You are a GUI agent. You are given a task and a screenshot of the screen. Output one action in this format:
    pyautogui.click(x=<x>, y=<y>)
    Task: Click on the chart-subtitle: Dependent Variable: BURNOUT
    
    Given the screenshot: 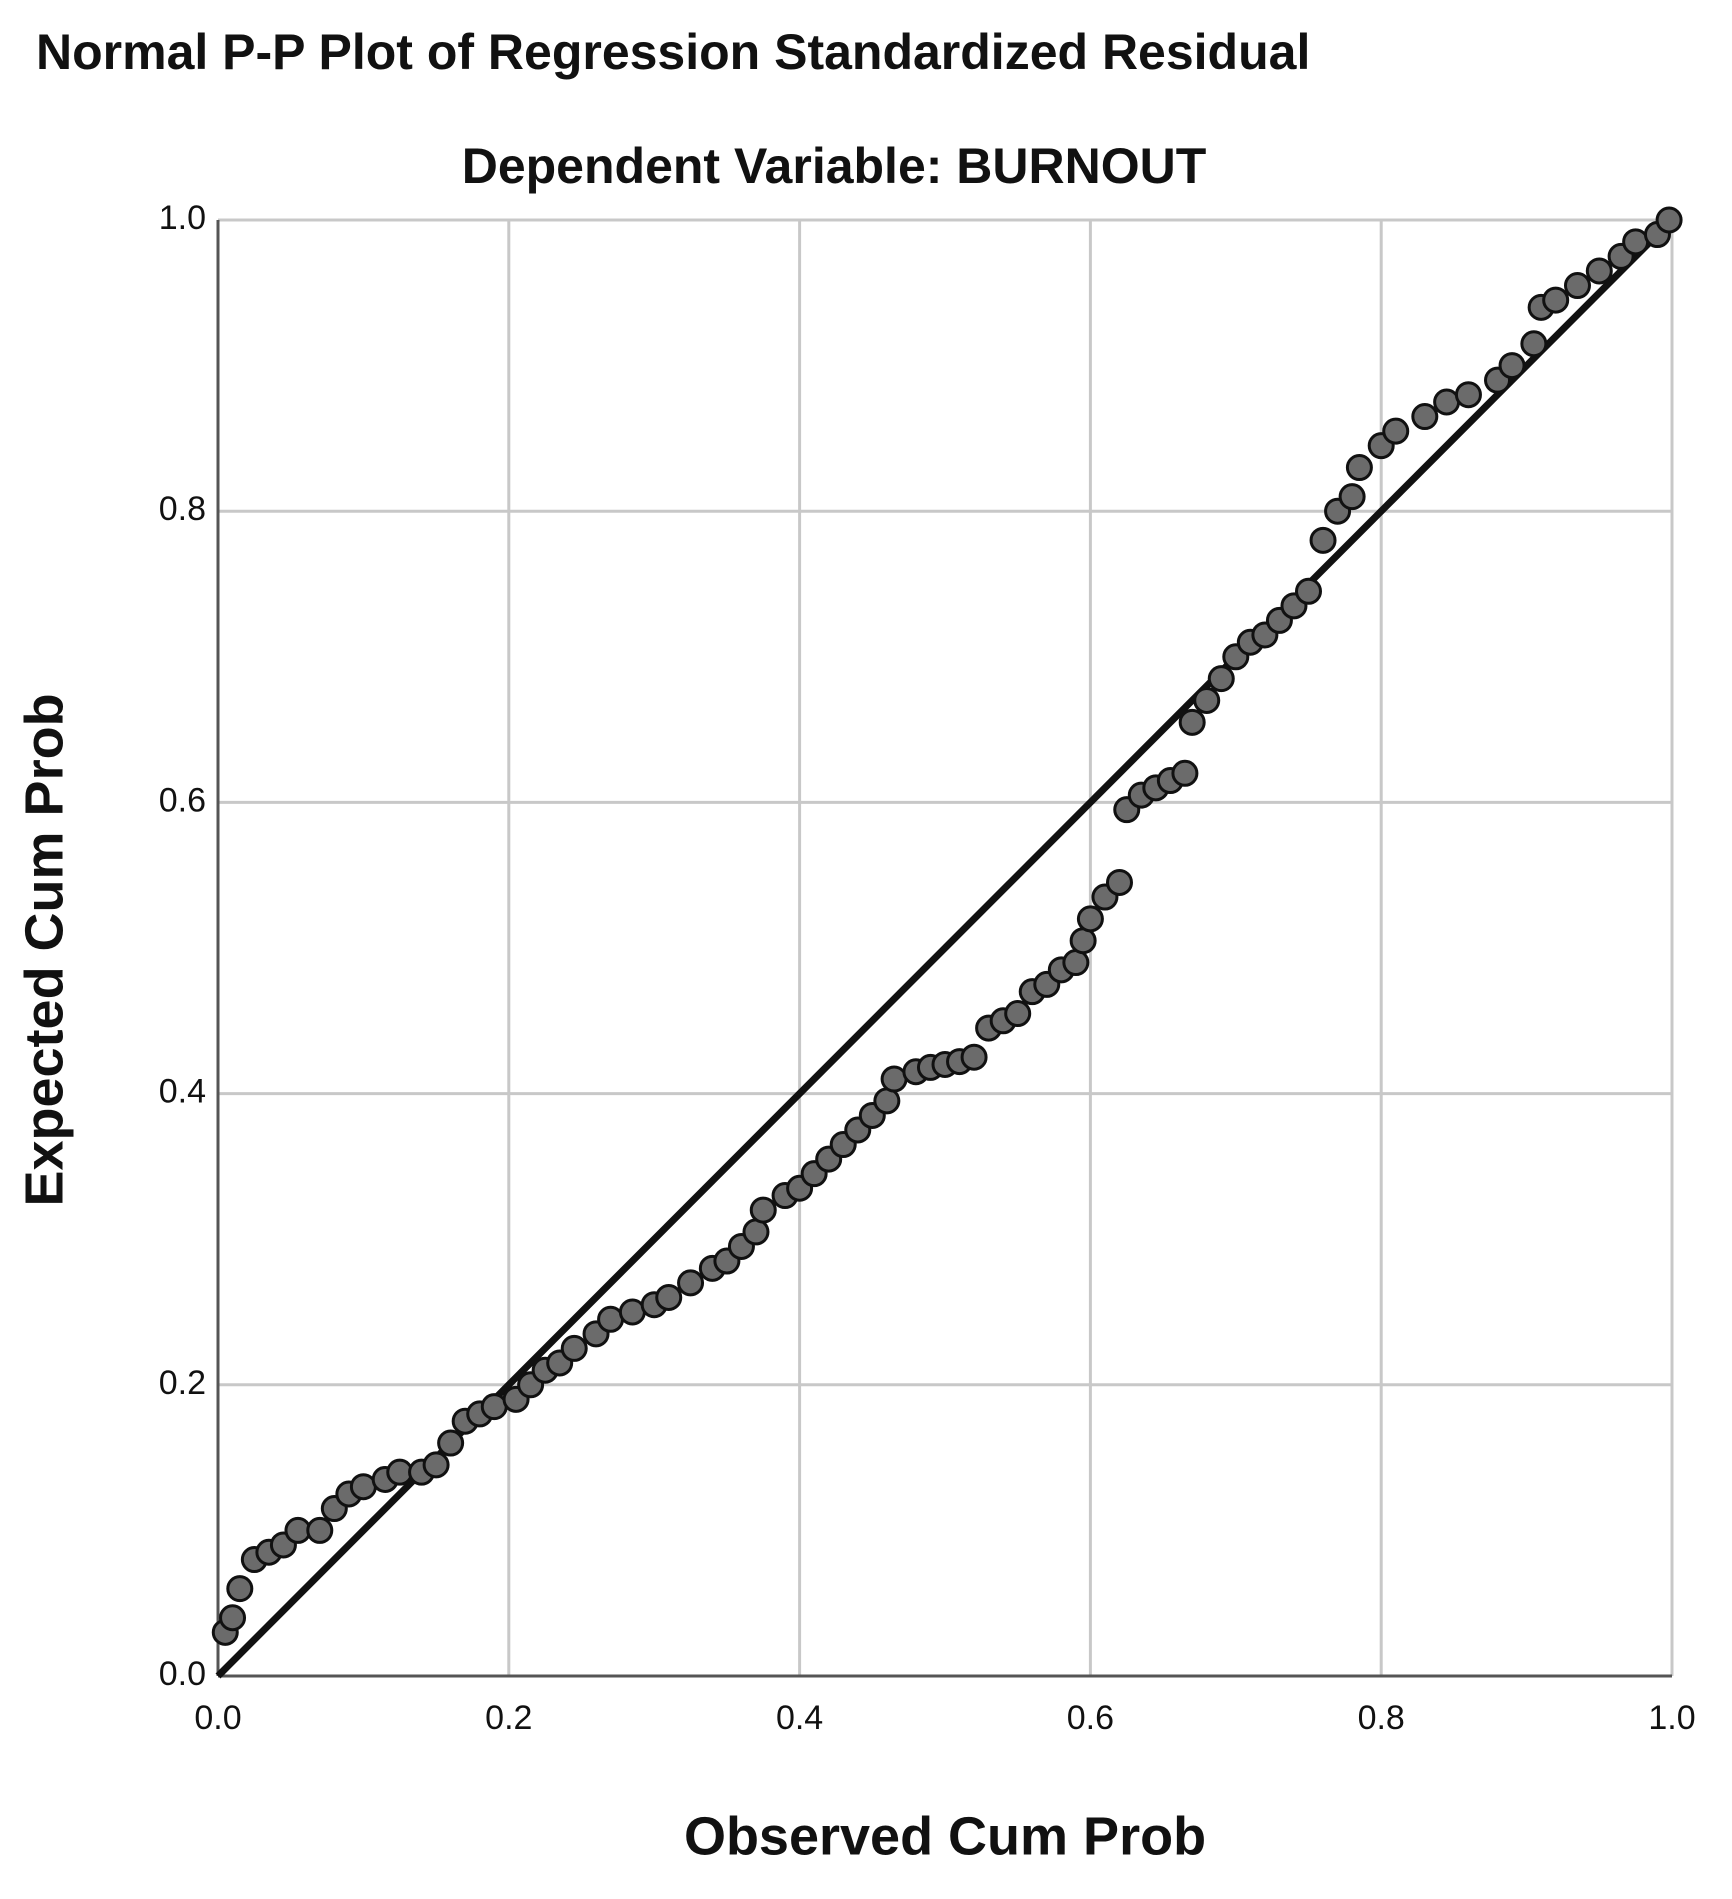 What is the action you would take?
    pyautogui.click(x=834, y=166)
    